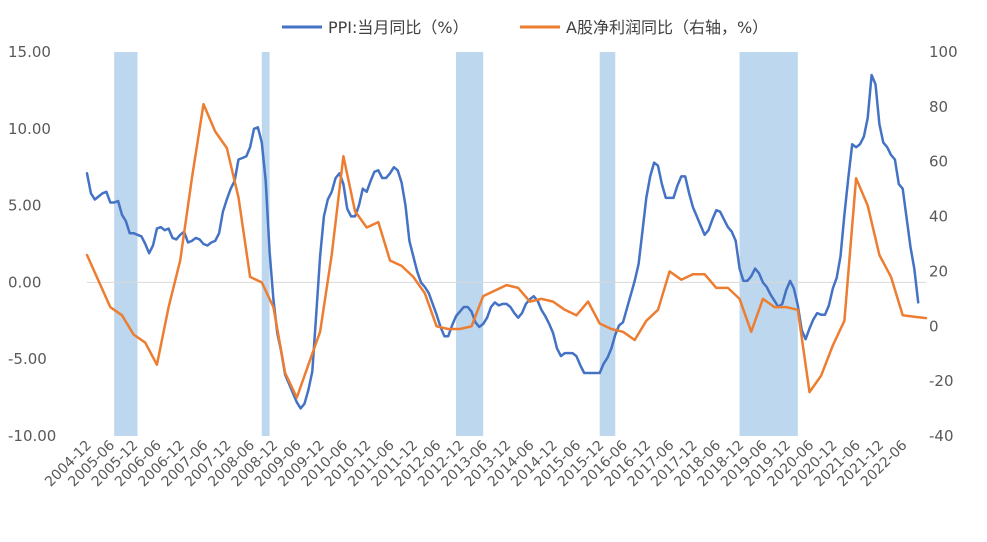  What do you see at coordinates (398, 27) in the screenshot?
I see `legend-ppi-label: PPI:当月同比（%）` at bounding box center [398, 27].